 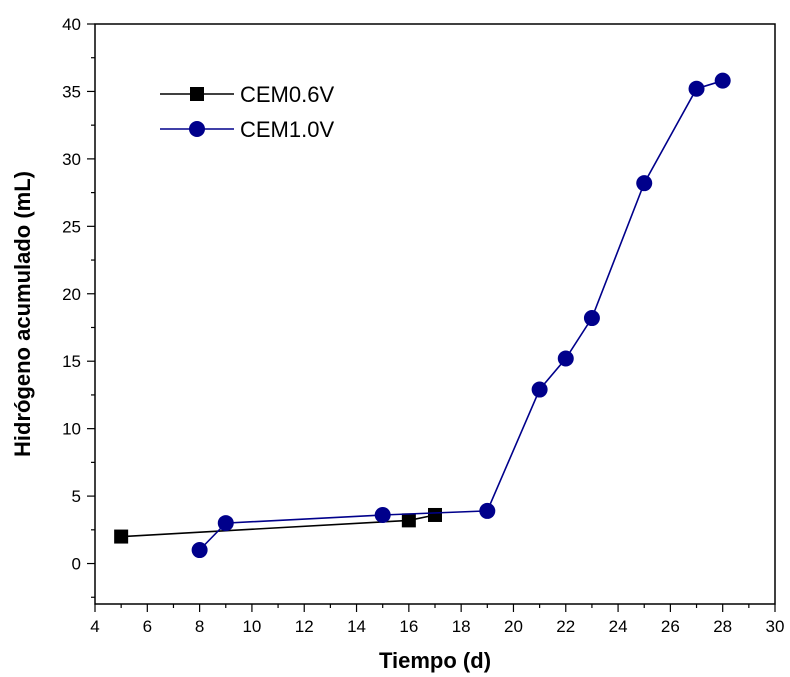 What do you see at coordinates (71, 159) in the screenshot?
I see `y-tick-label: 30` at bounding box center [71, 159].